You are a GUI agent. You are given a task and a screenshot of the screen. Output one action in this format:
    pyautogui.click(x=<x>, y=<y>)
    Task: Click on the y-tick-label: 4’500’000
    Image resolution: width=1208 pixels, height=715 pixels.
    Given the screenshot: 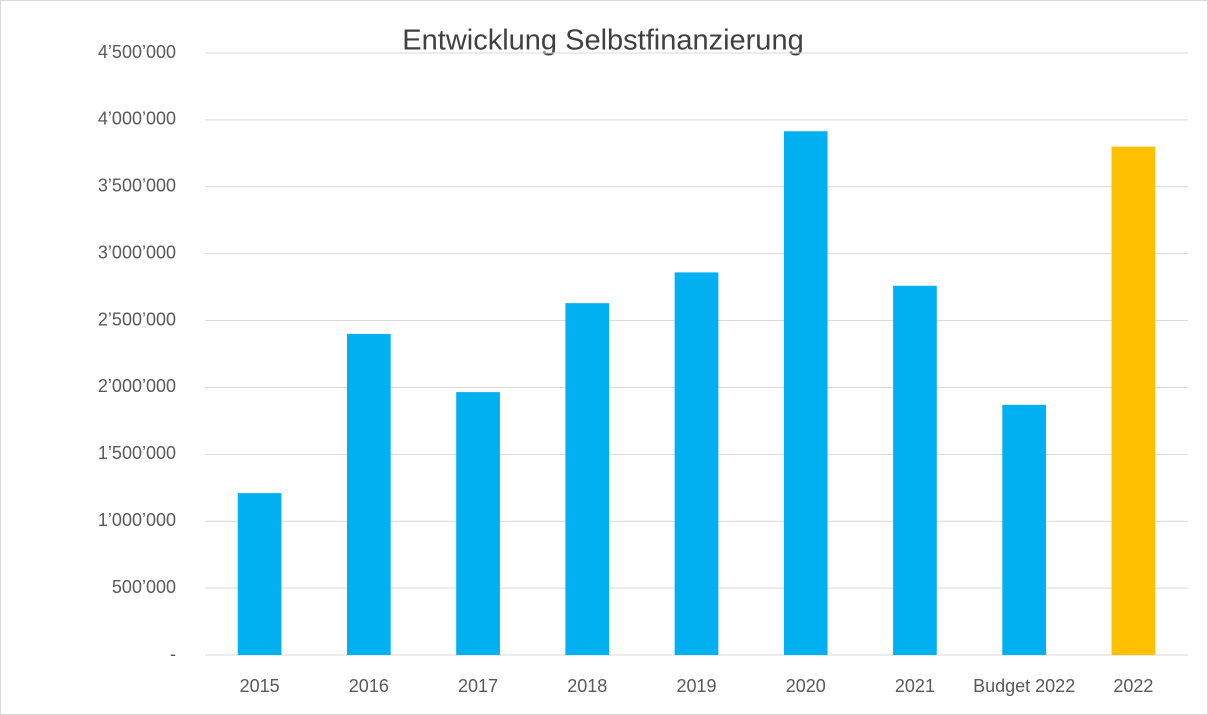 What is the action you would take?
    pyautogui.click(x=137, y=52)
    